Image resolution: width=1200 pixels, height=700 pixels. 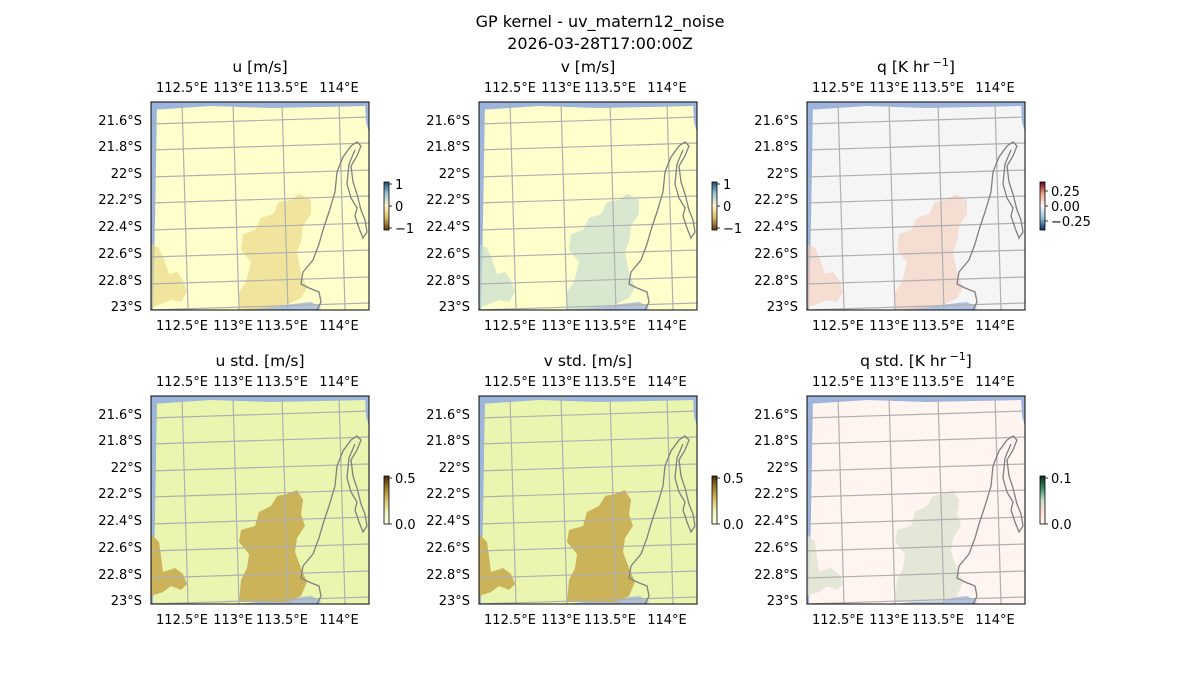 I want to click on lon-tick-top: 113.5°E, so click(x=282, y=382).